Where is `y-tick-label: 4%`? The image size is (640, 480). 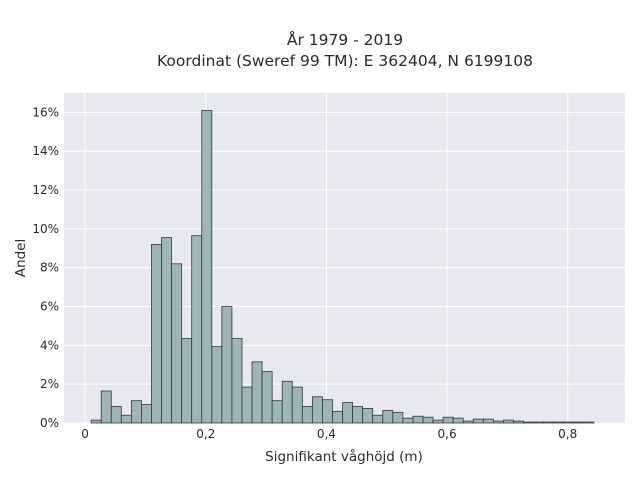 y-tick-label: 4% is located at coordinates (49, 345).